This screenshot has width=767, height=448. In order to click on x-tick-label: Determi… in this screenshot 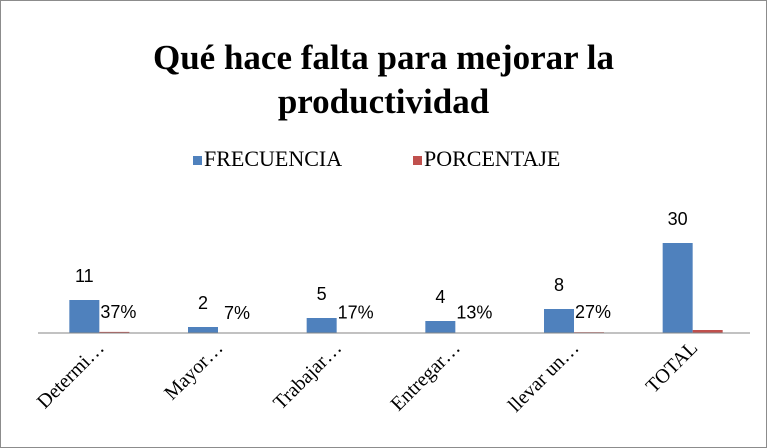, I will do `click(71, 375)`.